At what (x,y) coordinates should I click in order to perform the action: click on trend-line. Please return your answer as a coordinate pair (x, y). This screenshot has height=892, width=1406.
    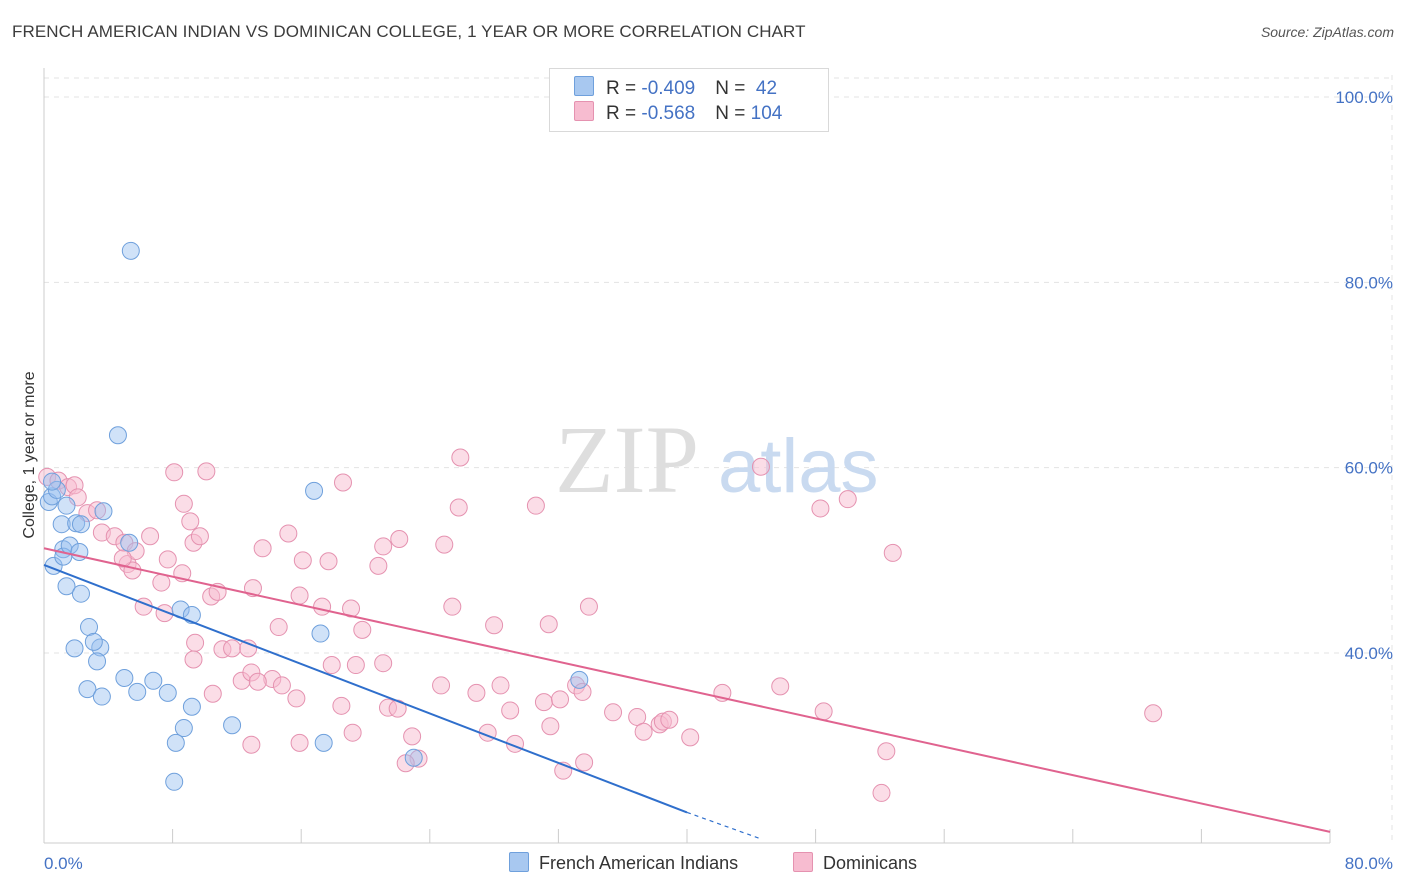
    Looking at the image, I should click on (365, 689).